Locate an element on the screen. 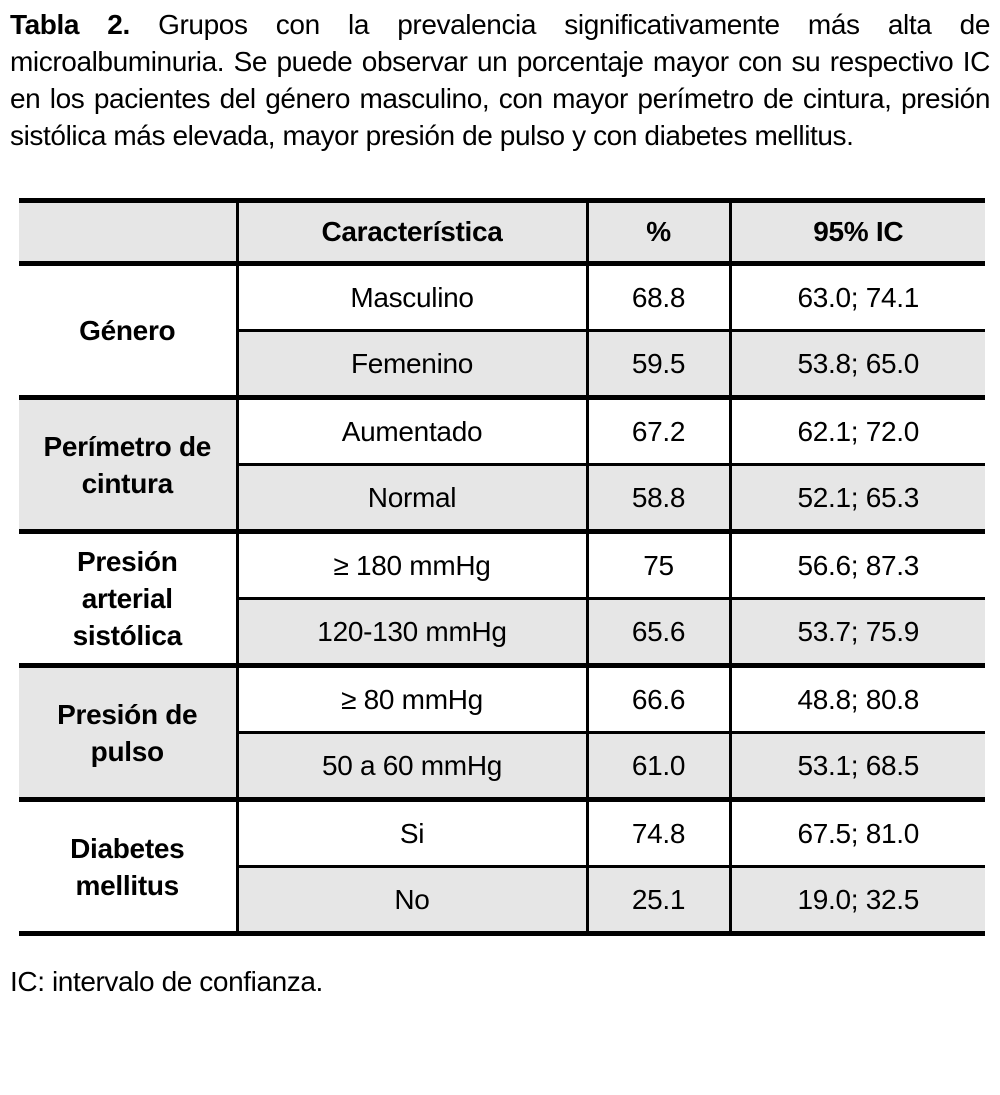 This screenshot has width=1000, height=1095. cell-ci: 53.8; 65.0 is located at coordinates (857, 363).